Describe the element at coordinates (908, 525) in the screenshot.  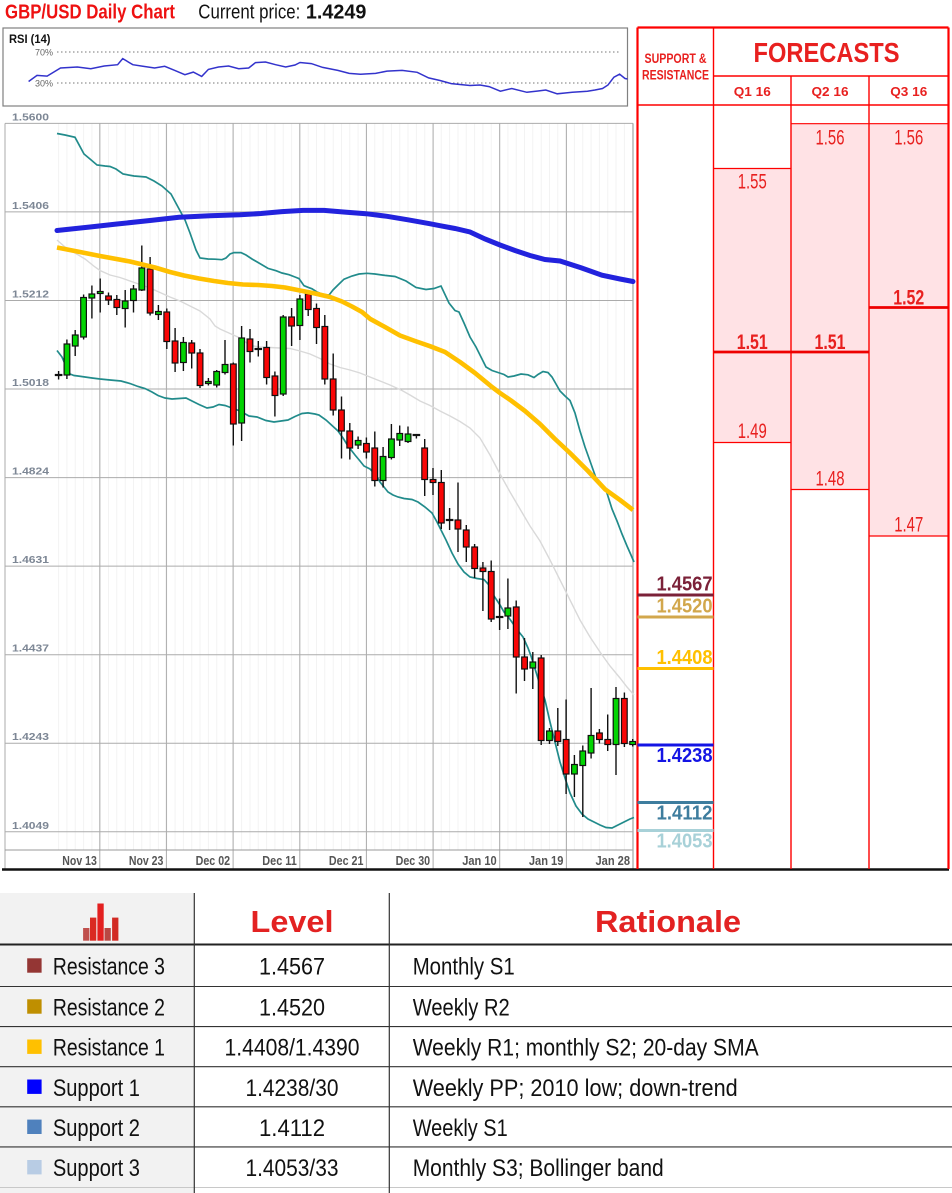
I see `svg-text: 1.47` at that location.